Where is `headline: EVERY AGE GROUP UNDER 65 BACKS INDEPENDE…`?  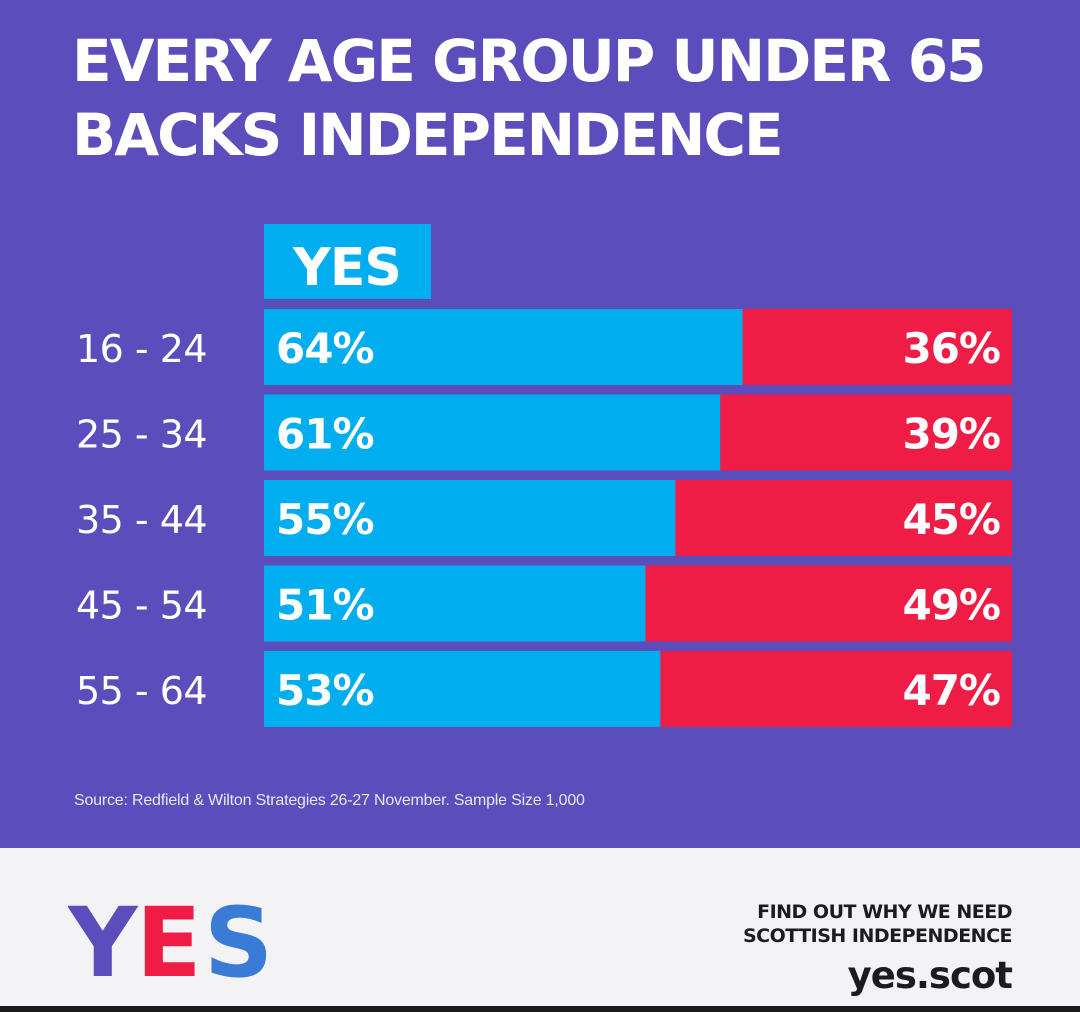 headline: EVERY AGE GROUP UNDER 65 BACKS INDEPENDE… is located at coordinates (529, 98).